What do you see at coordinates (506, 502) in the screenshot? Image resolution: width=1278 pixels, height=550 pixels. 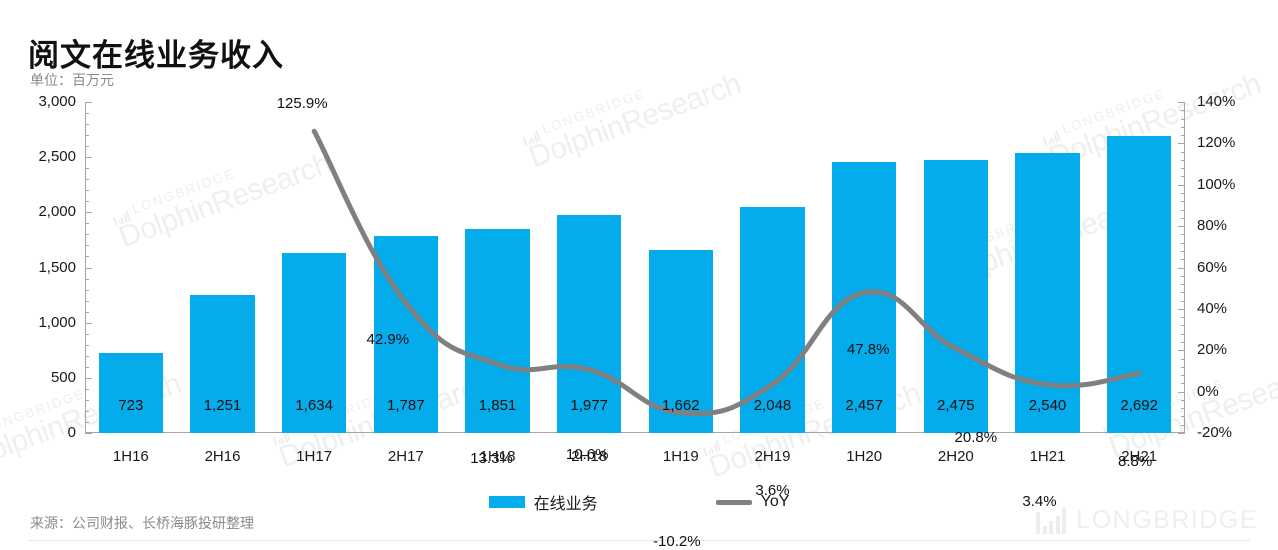 I see `legend-bar-swatch-icon` at bounding box center [506, 502].